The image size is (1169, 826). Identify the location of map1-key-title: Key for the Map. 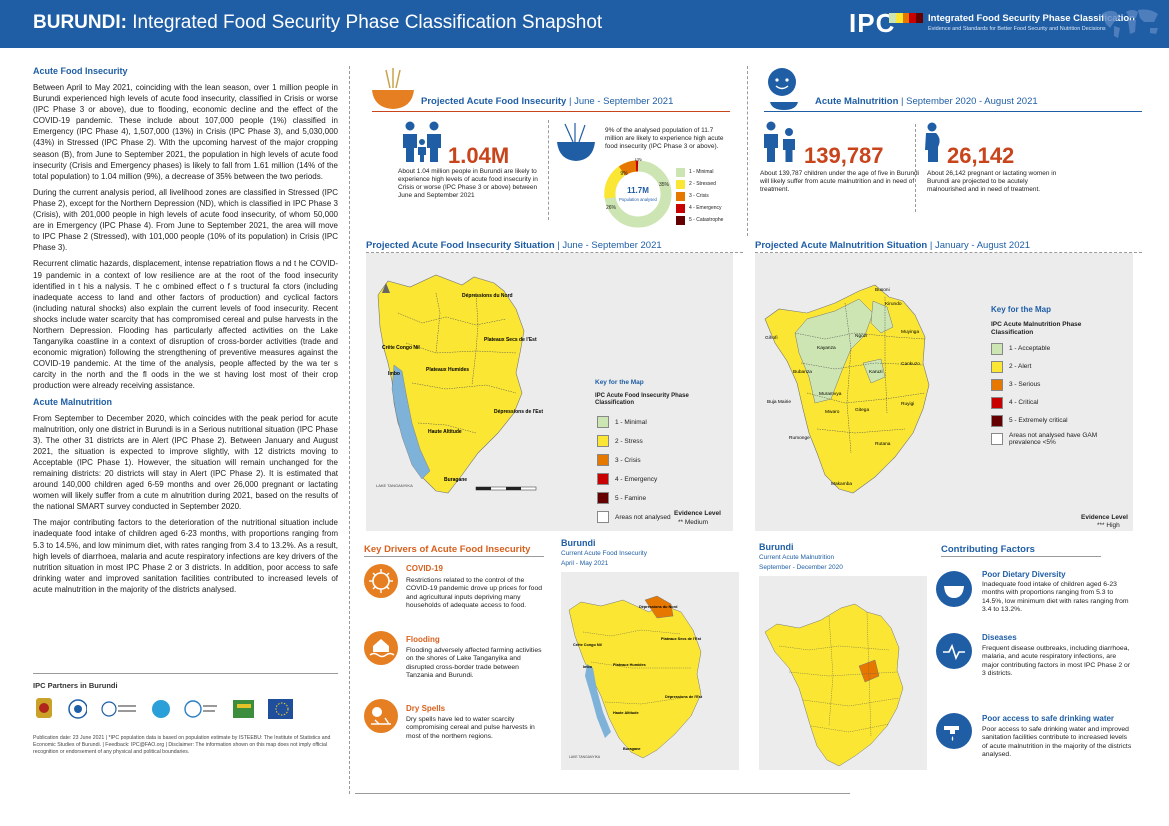
(619, 382).